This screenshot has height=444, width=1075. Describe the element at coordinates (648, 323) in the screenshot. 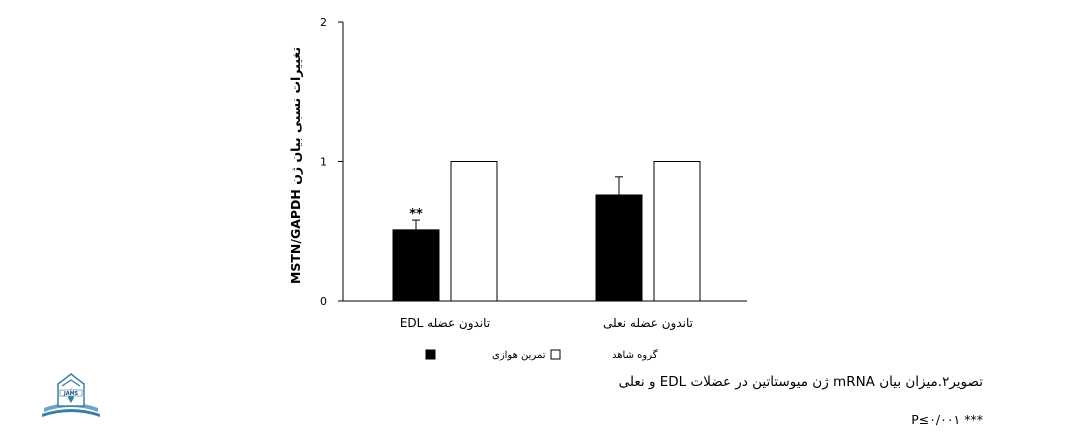

I see `category-label: تاندون عضله نعلی` at that location.